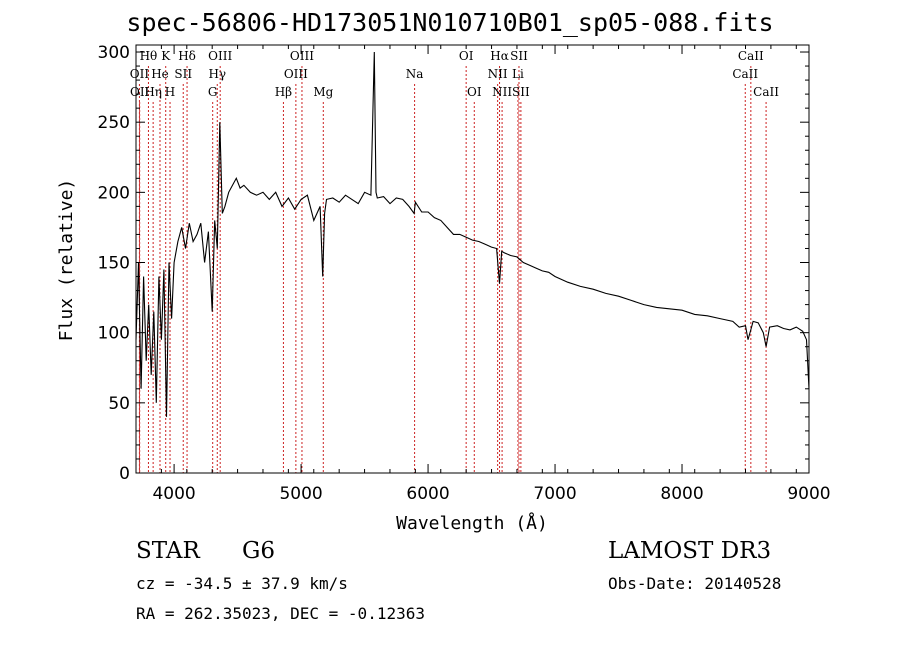 Image resolution: width=900 pixels, height=649 pixels. Describe the element at coordinates (681, 494) in the screenshot. I see `x-tick-label: 8000` at that location.